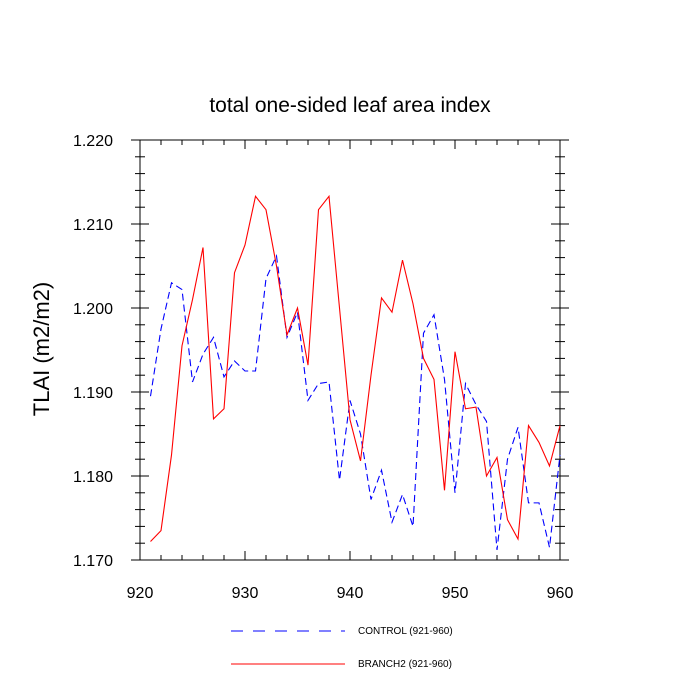 This screenshot has width=700, height=700. Describe the element at coordinates (93, 309) in the screenshot. I see `y-tick-label: 1.200` at that location.